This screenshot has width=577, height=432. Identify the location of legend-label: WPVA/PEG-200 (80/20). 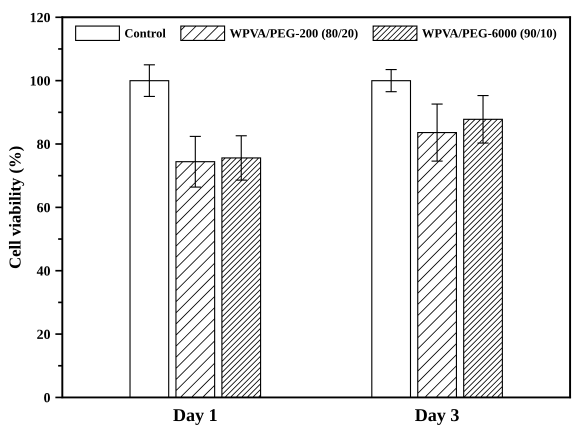
(294, 34).